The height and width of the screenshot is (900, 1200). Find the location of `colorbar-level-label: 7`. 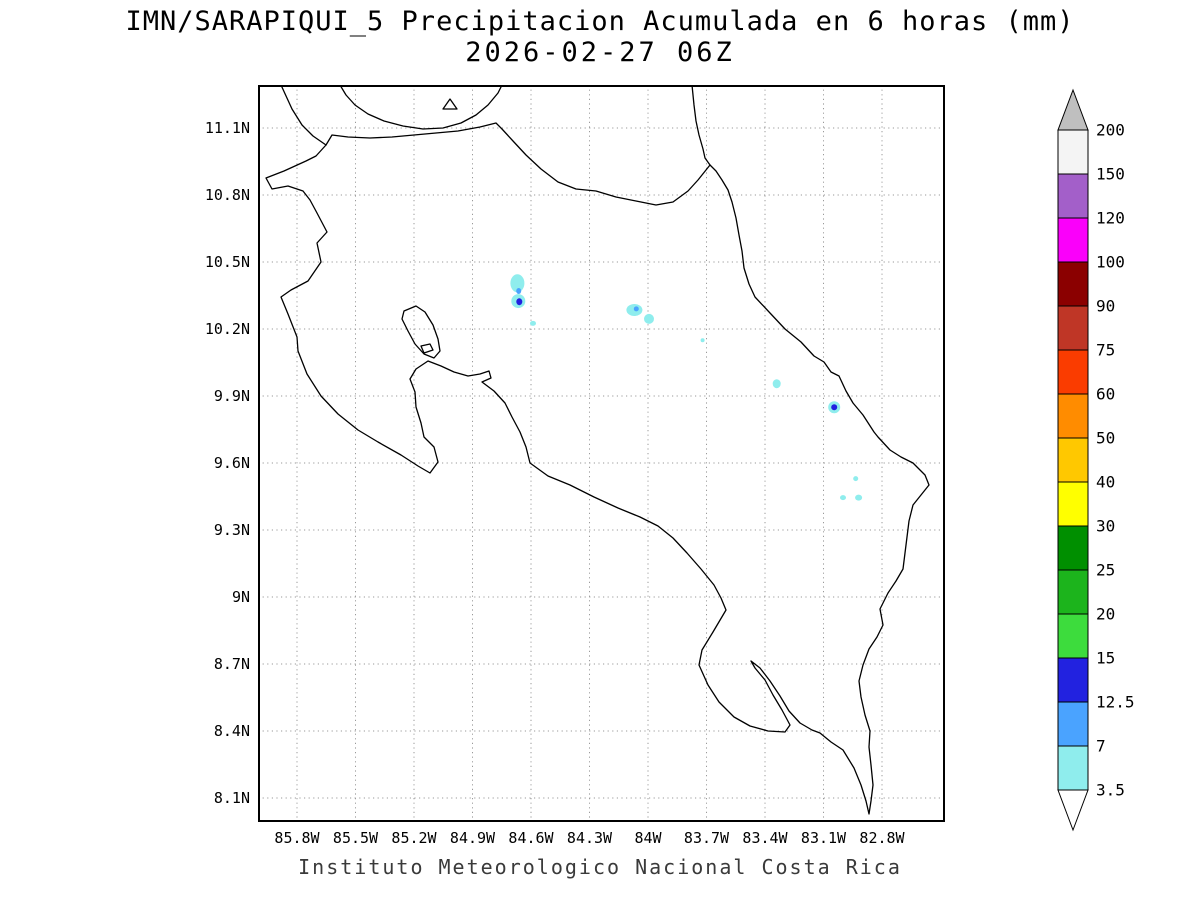

colorbar-level-label: 7 is located at coordinates (1101, 746).